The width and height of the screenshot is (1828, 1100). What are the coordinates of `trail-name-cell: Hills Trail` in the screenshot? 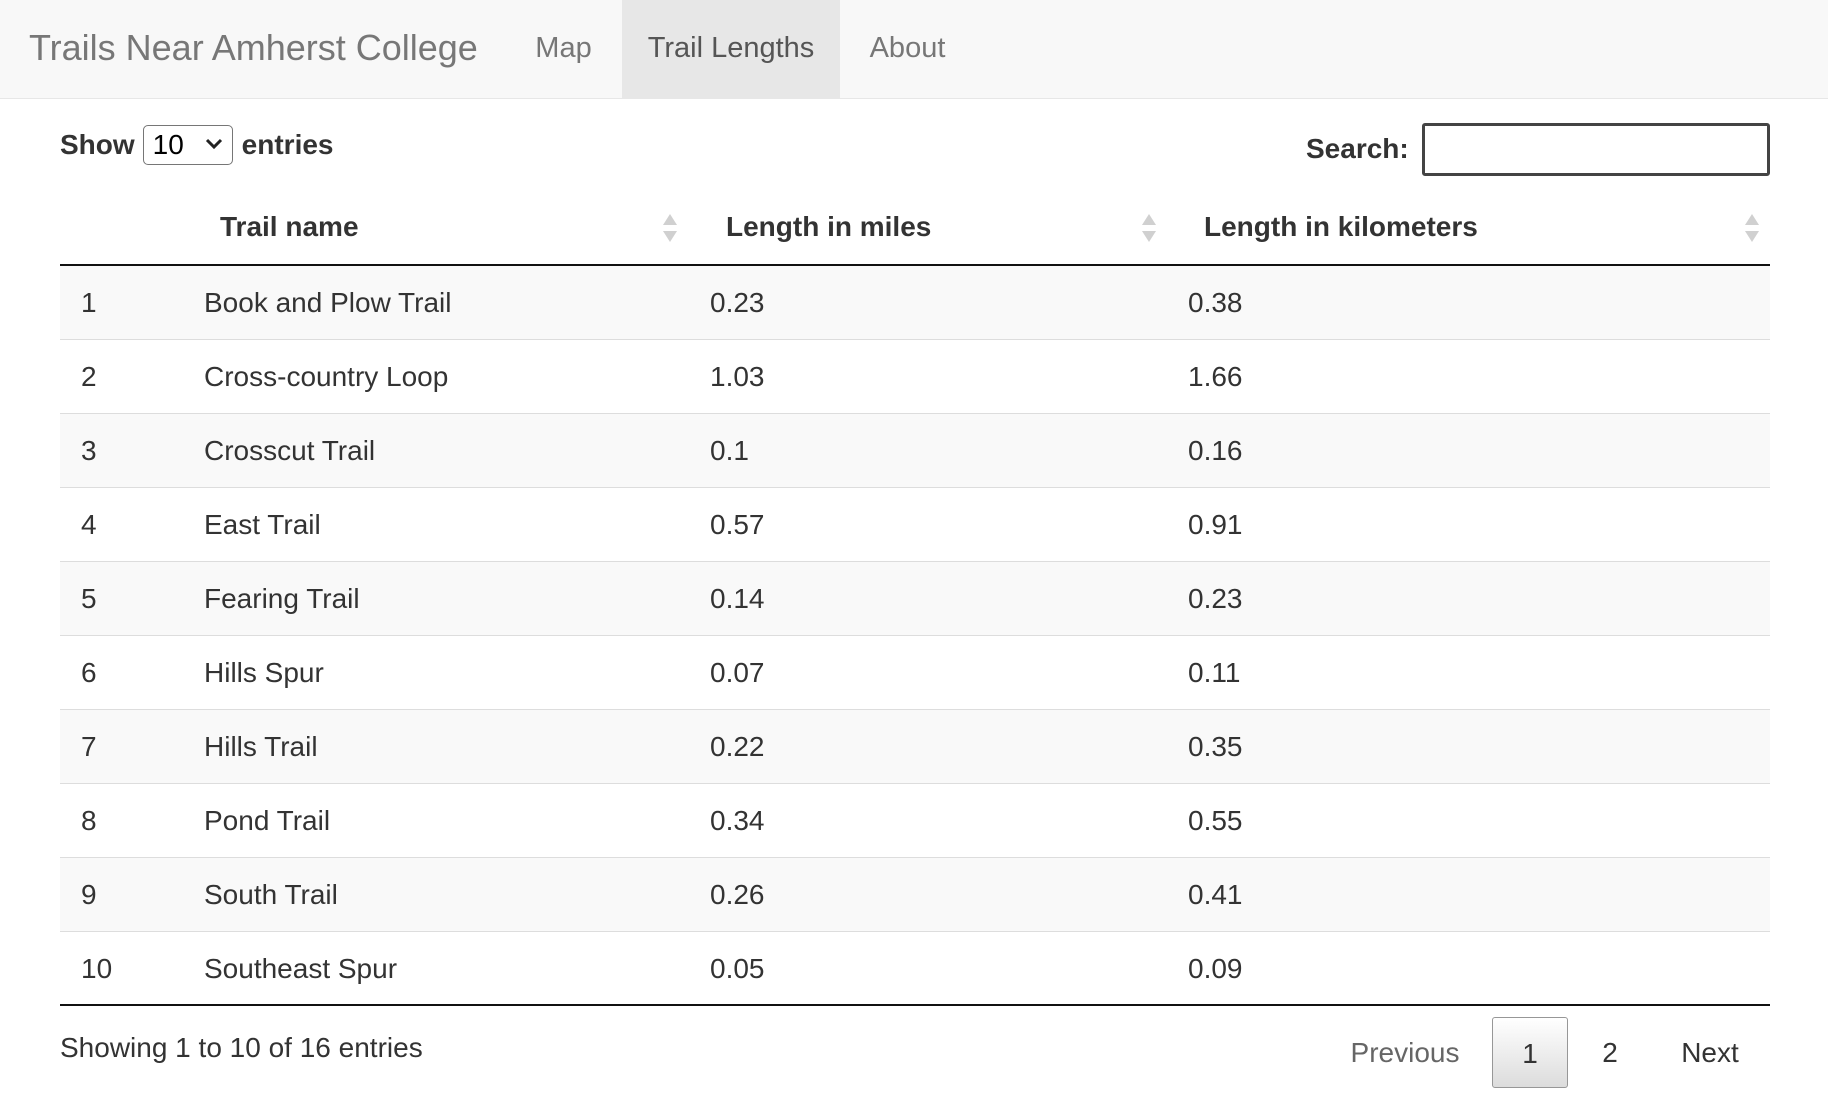 It's located at (261, 746).